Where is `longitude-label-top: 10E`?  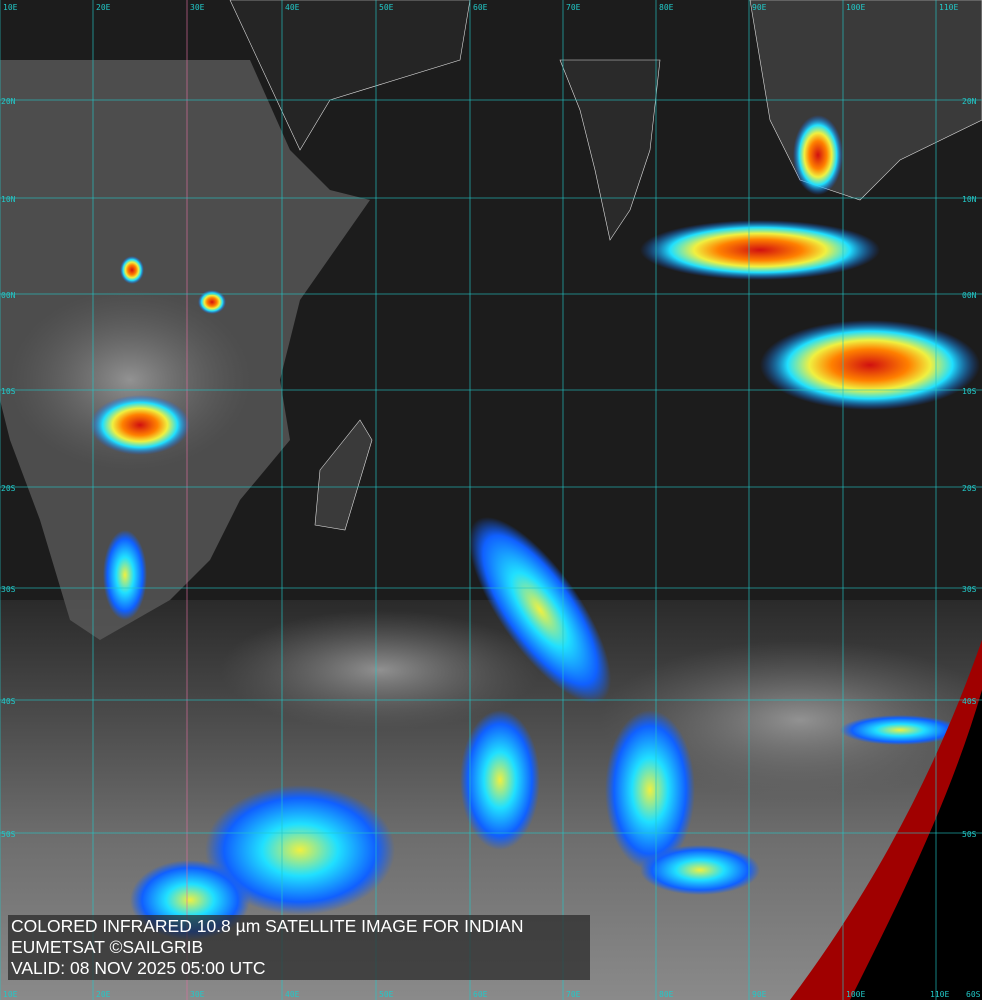 longitude-label-top: 10E is located at coordinates (10, 7).